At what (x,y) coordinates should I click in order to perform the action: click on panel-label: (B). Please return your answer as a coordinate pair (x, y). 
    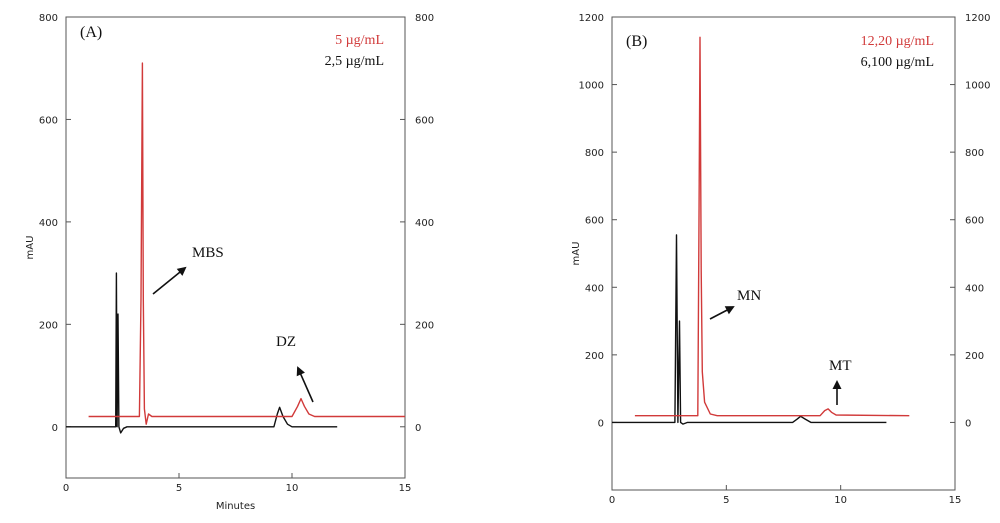
    Looking at the image, I should click on (636, 41).